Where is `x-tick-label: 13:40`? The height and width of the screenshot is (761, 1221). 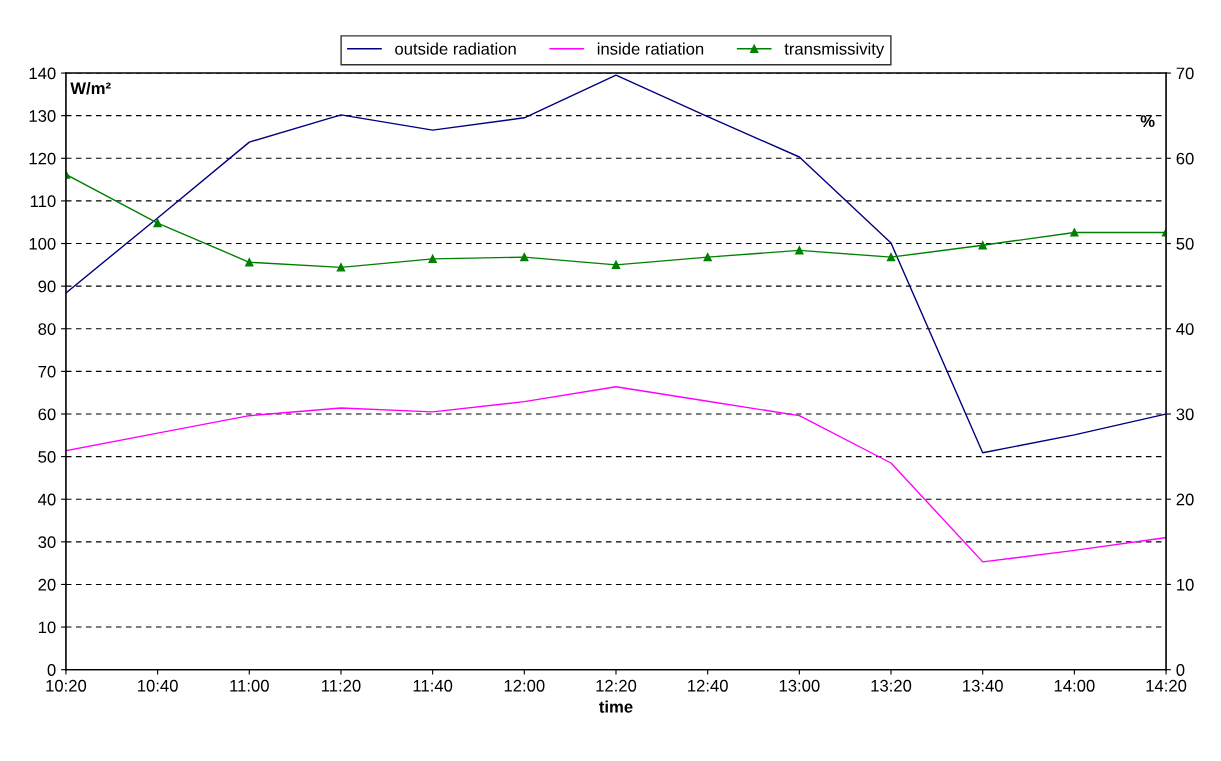
x-tick-label: 13:40 is located at coordinates (983, 685).